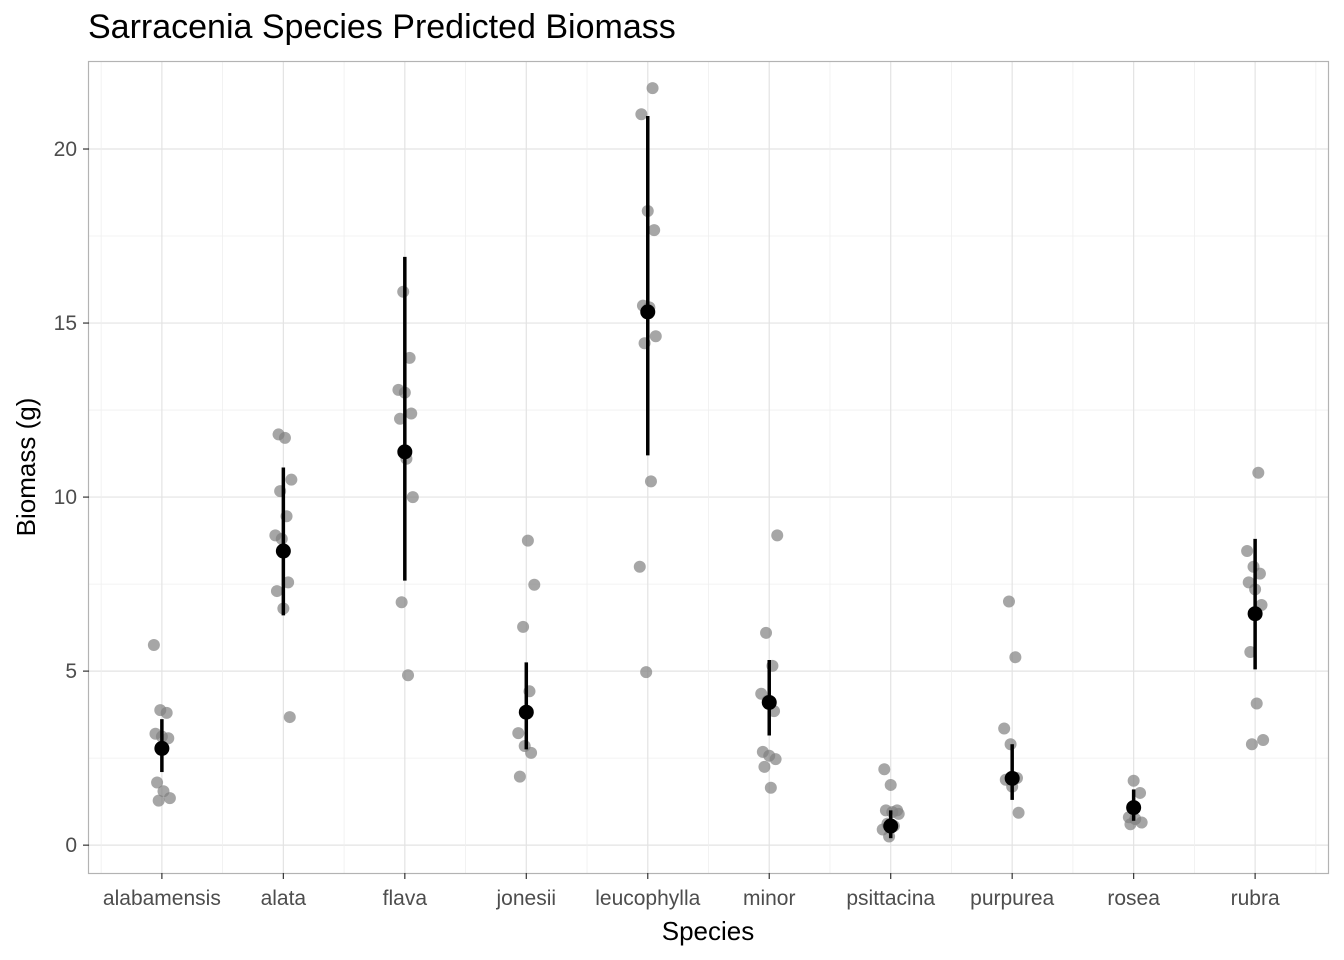 This screenshot has width=1344, height=960. I want to click on y-tick-label: 10, so click(65, 497).